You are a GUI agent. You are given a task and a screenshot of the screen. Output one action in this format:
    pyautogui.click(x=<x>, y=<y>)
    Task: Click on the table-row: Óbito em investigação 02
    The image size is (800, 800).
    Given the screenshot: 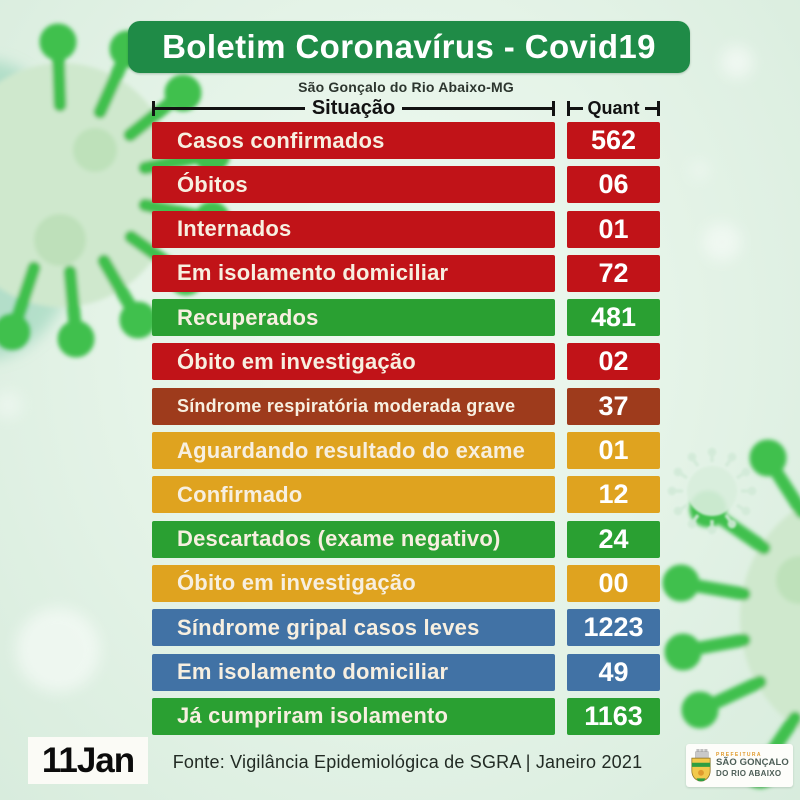 What is the action you would take?
    pyautogui.click(x=406, y=362)
    